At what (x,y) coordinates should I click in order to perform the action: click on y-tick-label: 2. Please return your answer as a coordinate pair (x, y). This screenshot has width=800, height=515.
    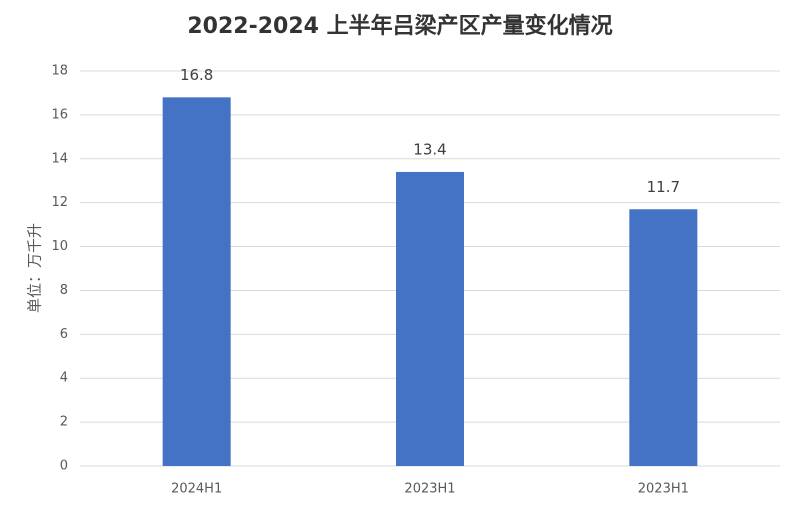
    Looking at the image, I should click on (64, 422).